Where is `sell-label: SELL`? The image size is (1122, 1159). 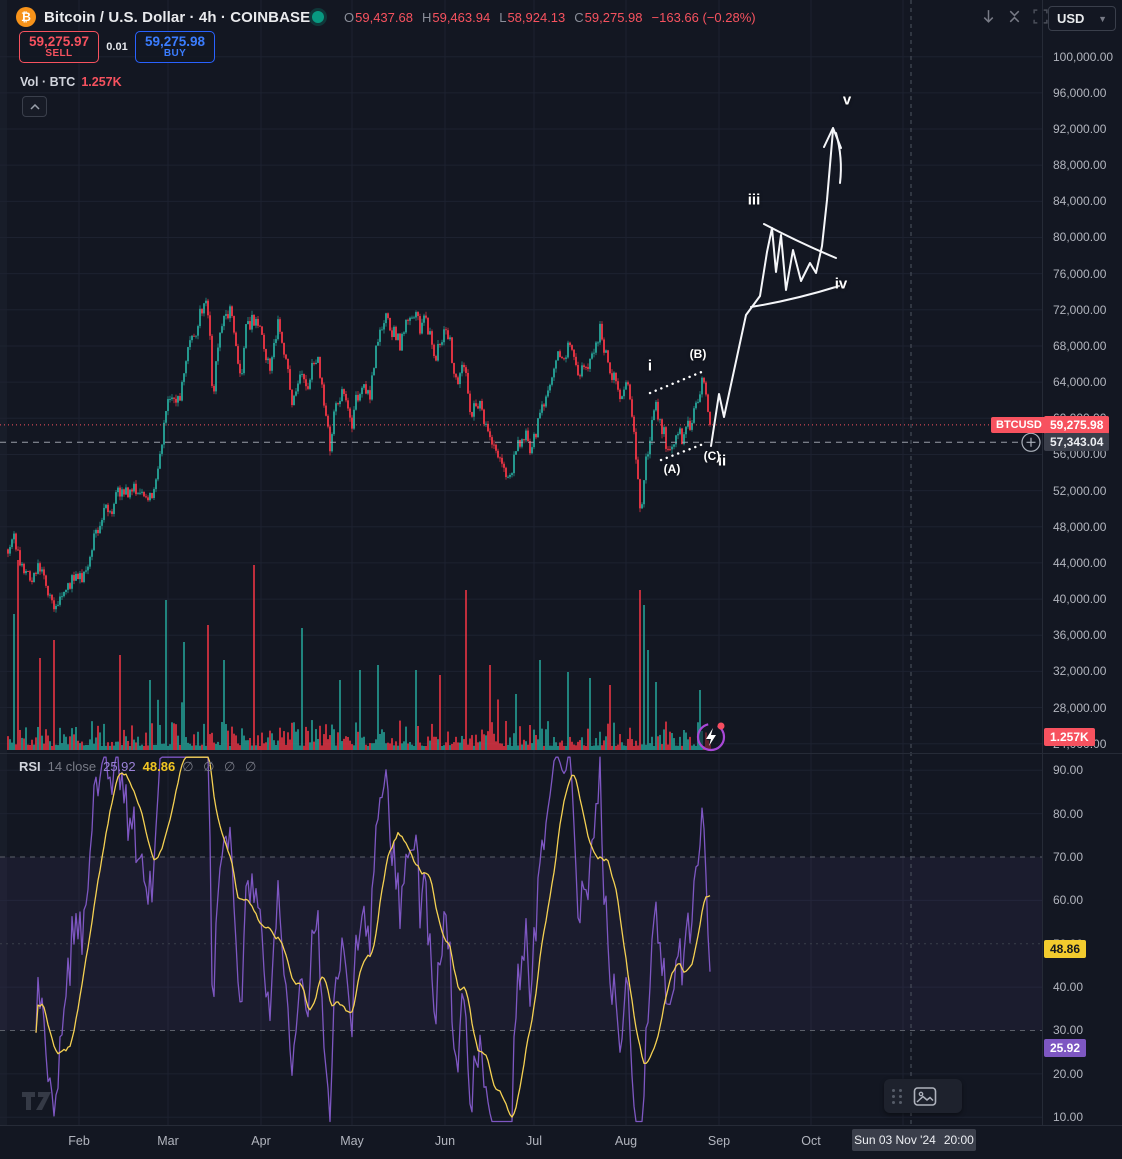 sell-label: SELL is located at coordinates (59, 53).